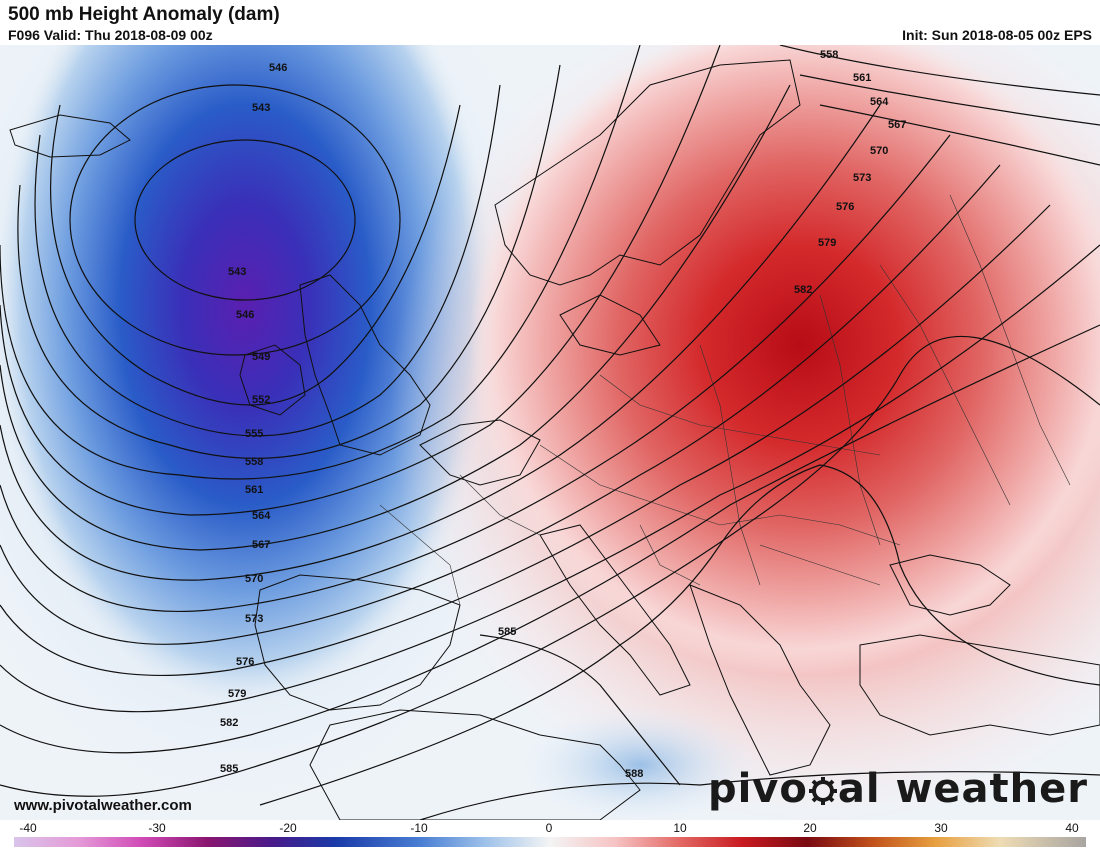  What do you see at coordinates (615, 610) in the screenshot?
I see `italy-coast` at bounding box center [615, 610].